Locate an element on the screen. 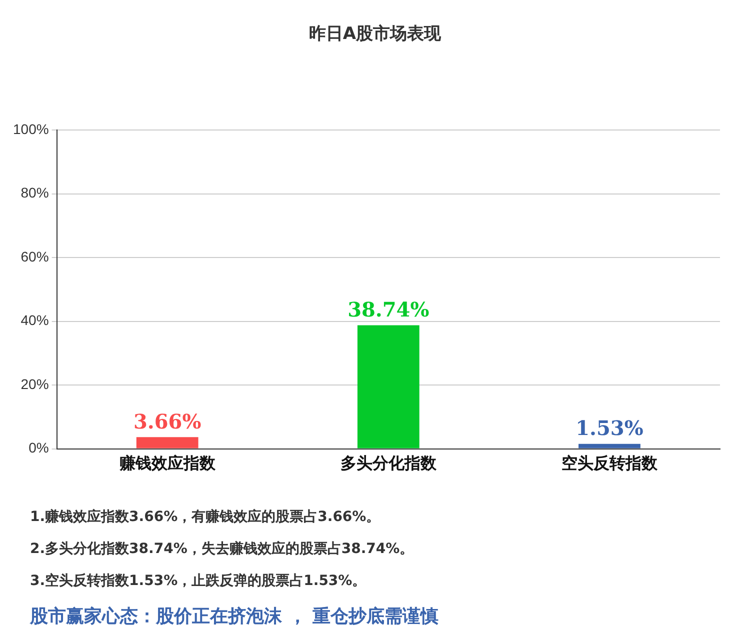 Image resolution: width=750 pixels, height=638 pixels. y-tick-label: 20% is located at coordinates (34, 384).